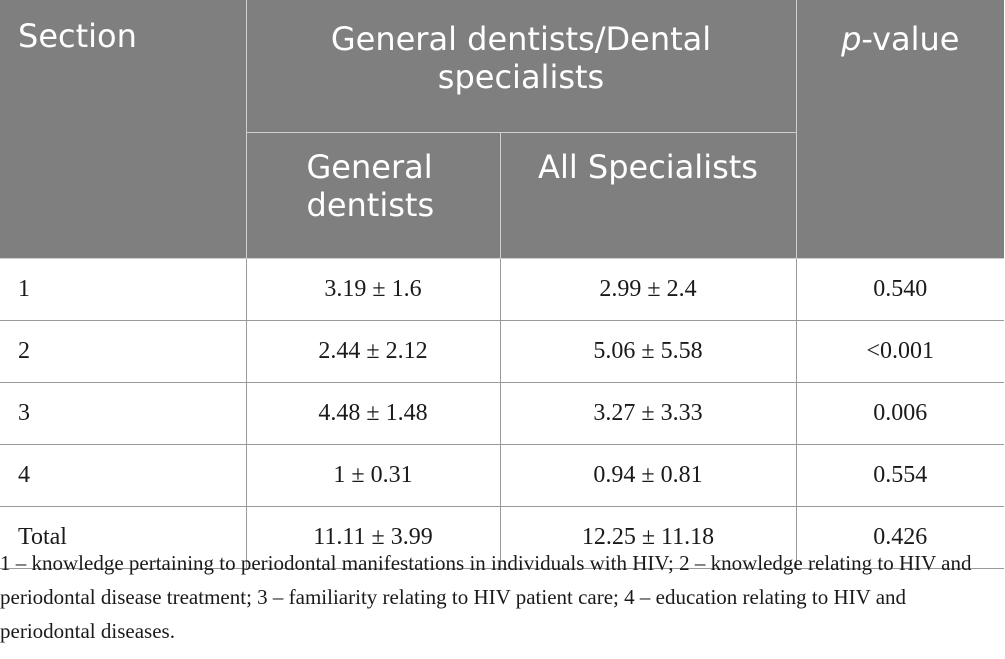  What do you see at coordinates (851, 39) in the screenshot?
I see `header-pvalue-p: p` at bounding box center [851, 39].